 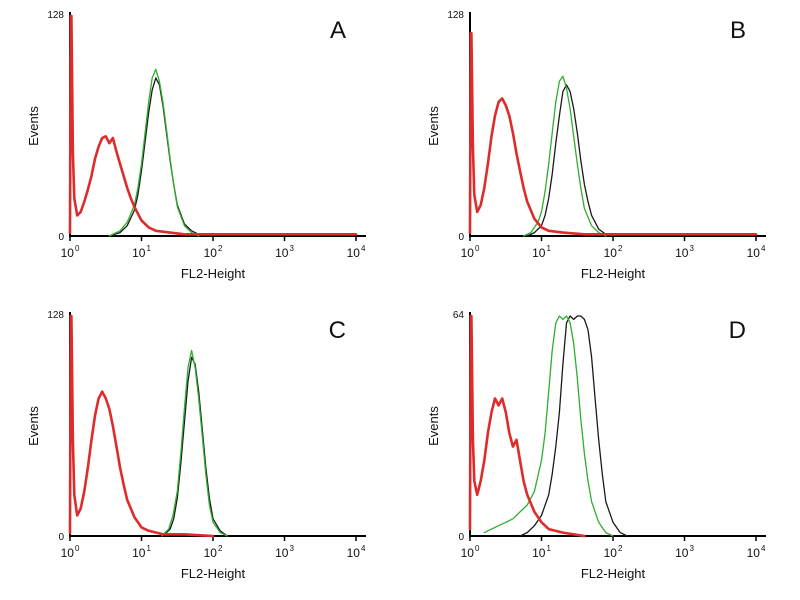 I want to click on panel-letter: B, so click(x=738, y=30).